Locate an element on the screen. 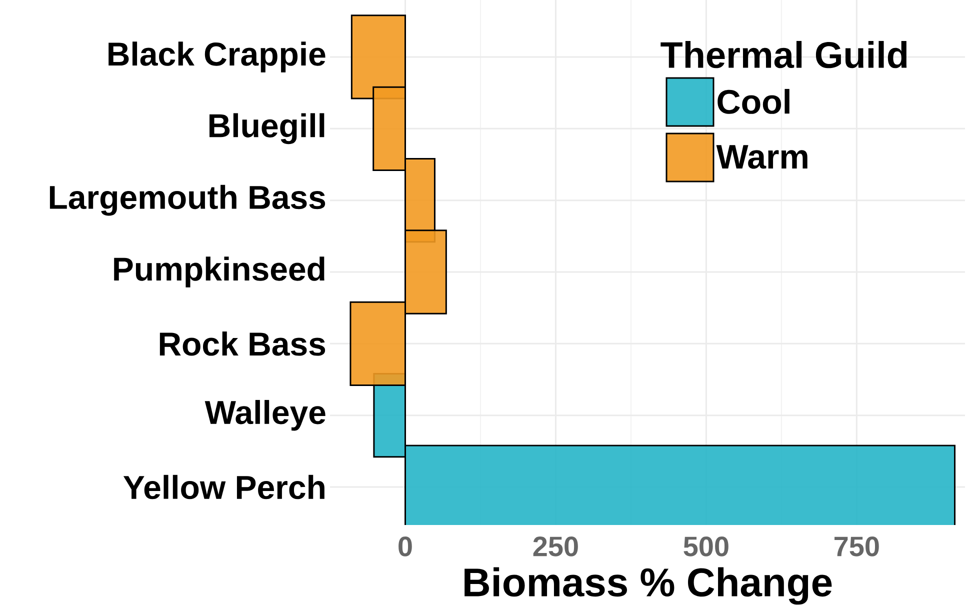 The width and height of the screenshot is (971, 611). y-tick-label: Pumpkinseed is located at coordinates (219, 272).